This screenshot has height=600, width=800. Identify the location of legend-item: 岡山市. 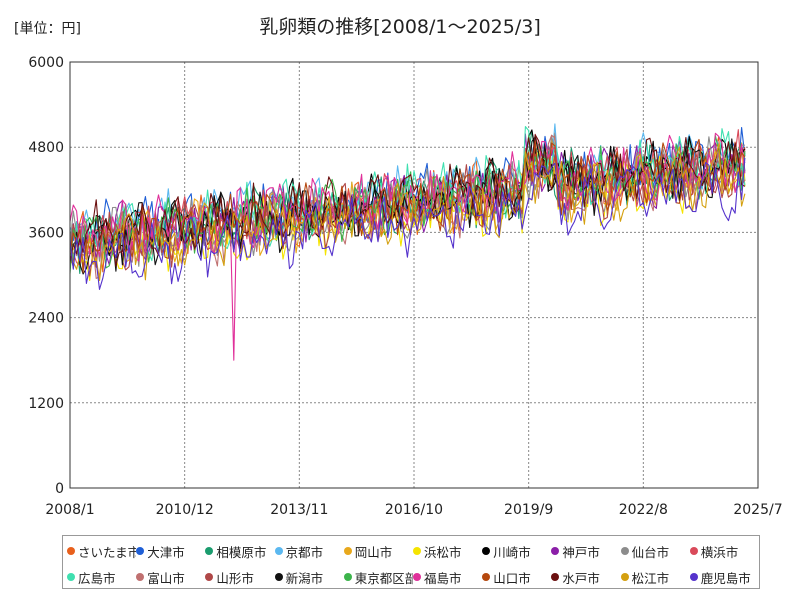
(378, 551).